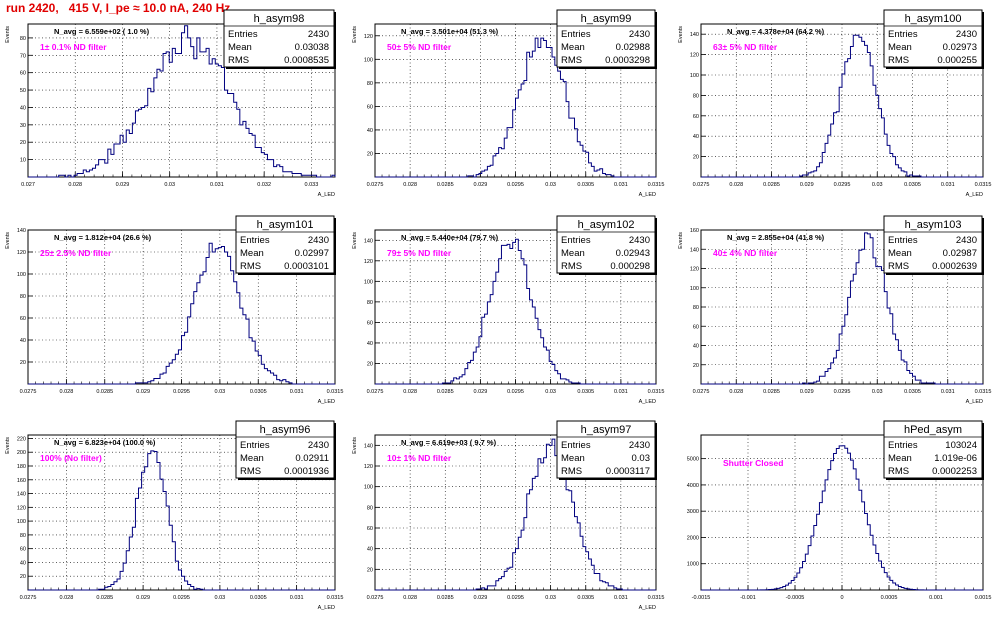  What do you see at coordinates (445, 185) in the screenshot?
I see `x-tick-label: 0.0285` at bounding box center [445, 185].